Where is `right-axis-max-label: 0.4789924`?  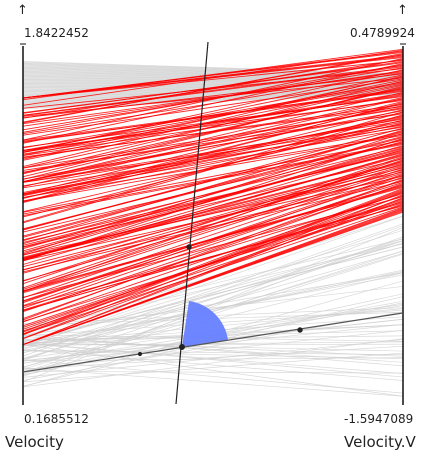
right-axis-max-label: 0.4789924 is located at coordinates (382, 33).